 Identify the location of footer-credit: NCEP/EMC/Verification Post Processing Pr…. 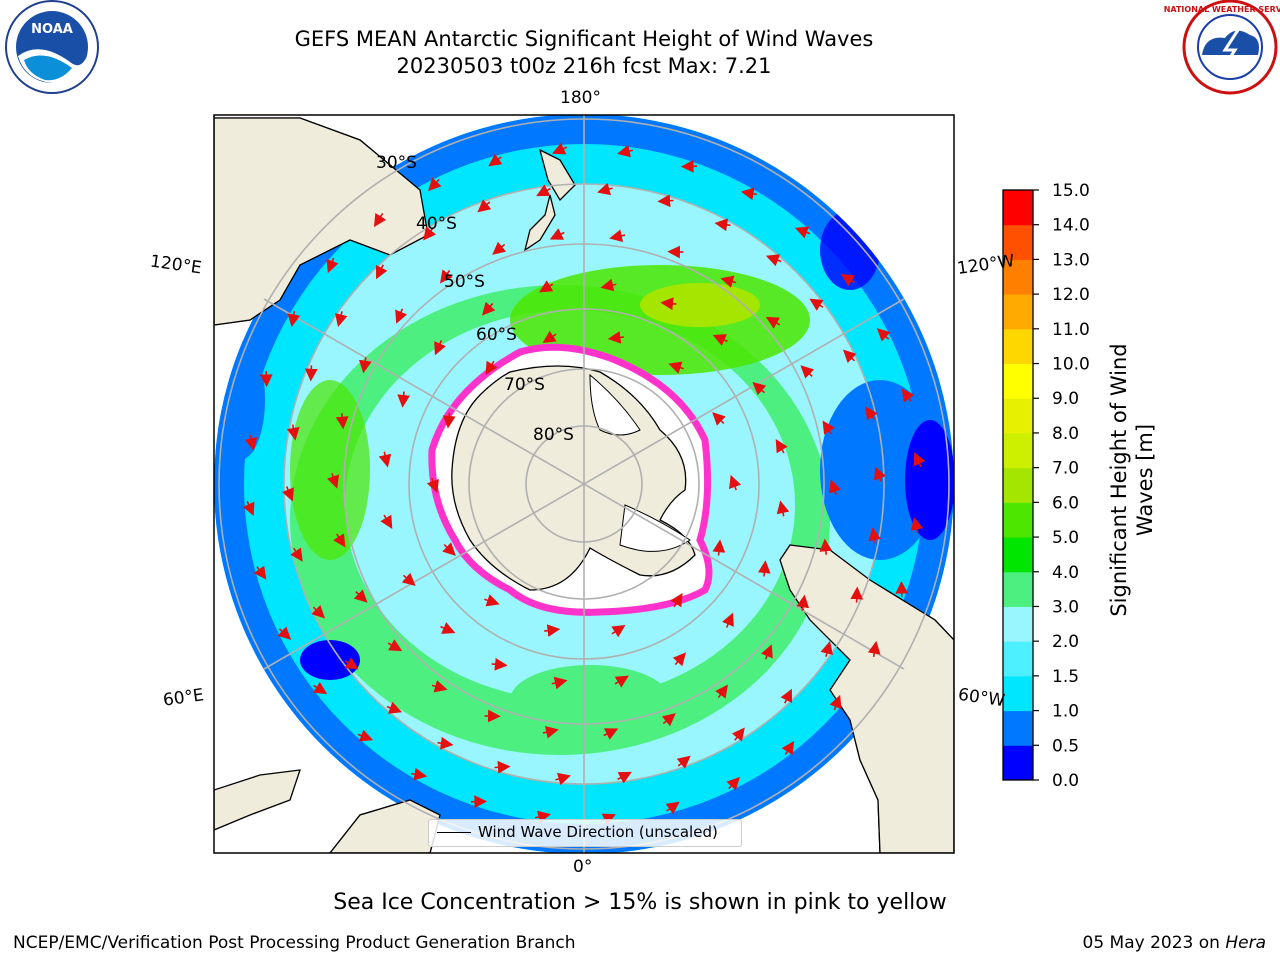
(294, 943).